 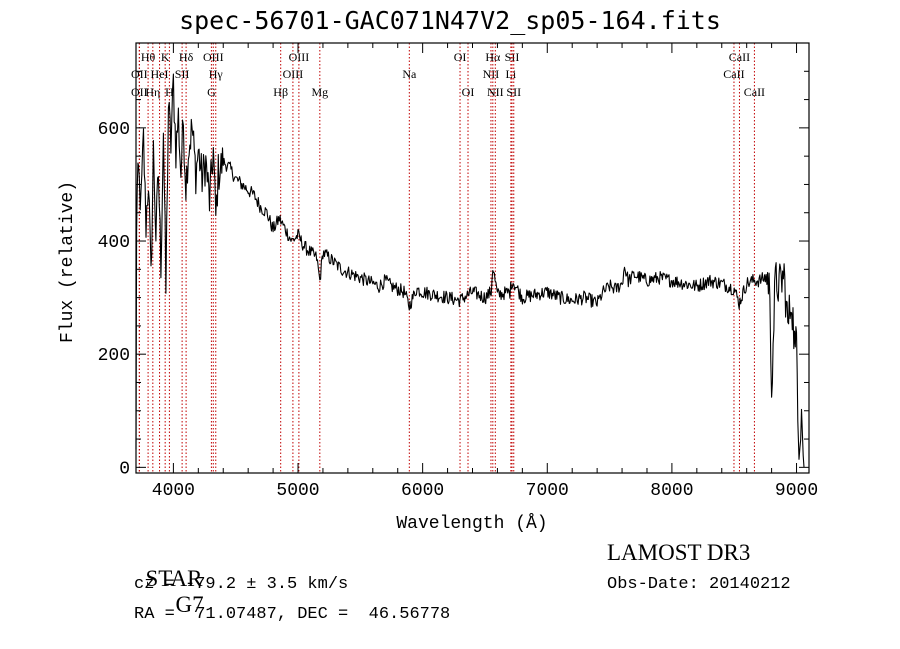 I want to click on line-label: Na, so click(x=409, y=74).